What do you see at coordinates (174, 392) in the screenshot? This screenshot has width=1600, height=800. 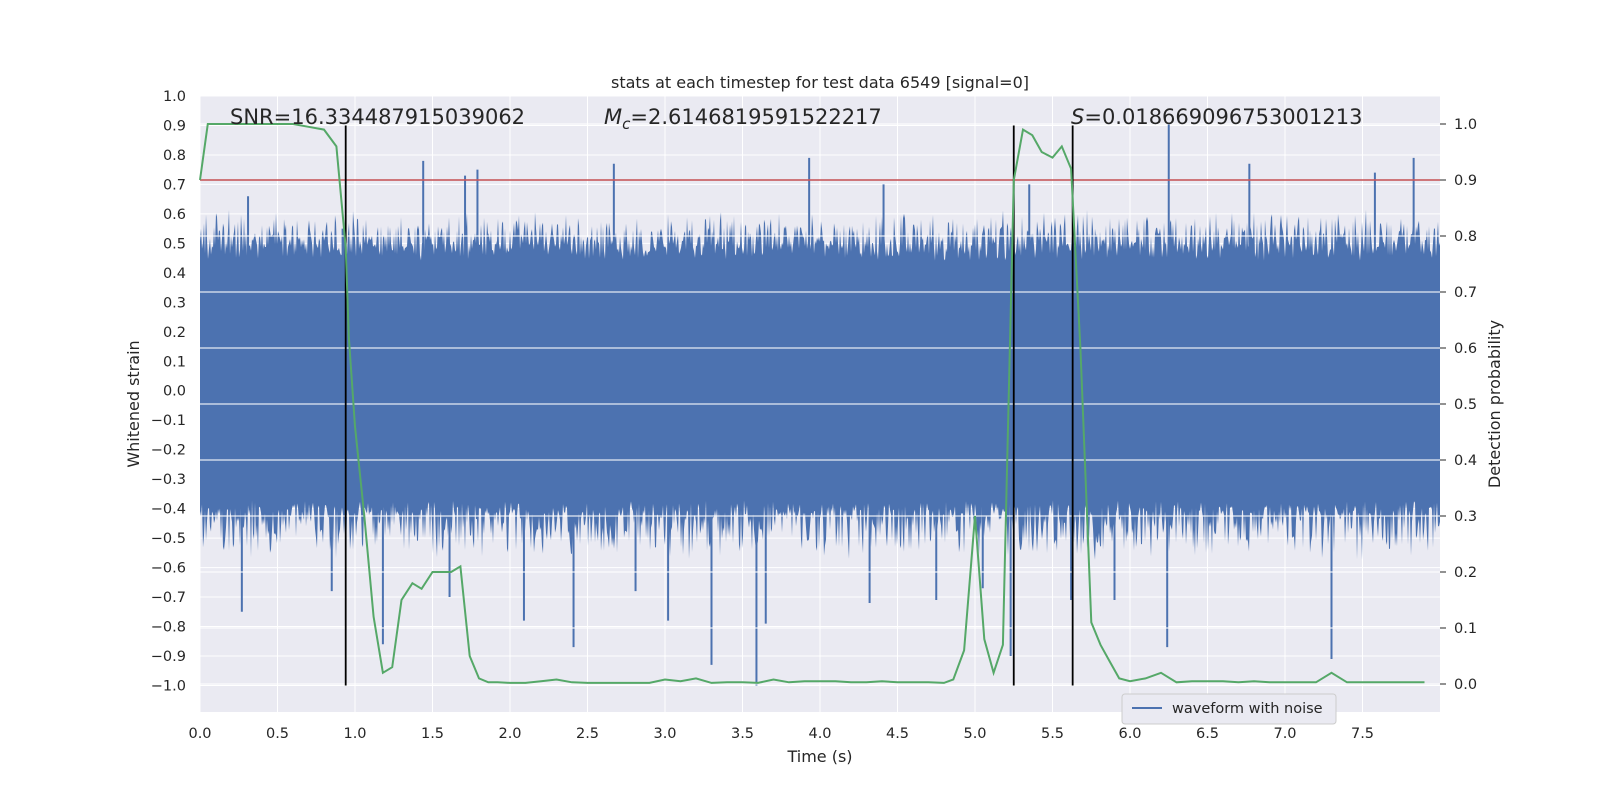 I see `y-tick-left: 0.0` at bounding box center [174, 392].